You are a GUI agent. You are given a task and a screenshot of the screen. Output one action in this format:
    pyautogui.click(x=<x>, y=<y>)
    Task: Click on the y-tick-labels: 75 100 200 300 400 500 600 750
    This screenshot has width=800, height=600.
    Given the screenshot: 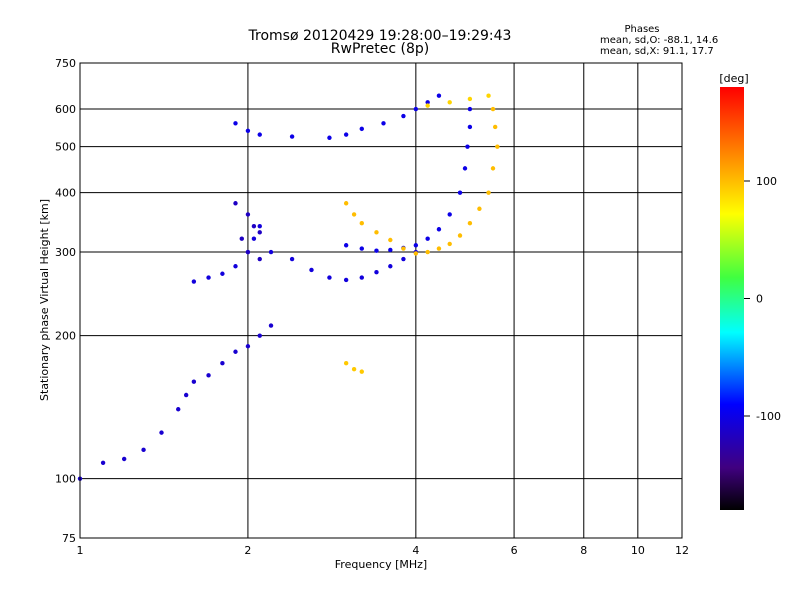 What is the action you would take?
    pyautogui.click(x=65, y=301)
    